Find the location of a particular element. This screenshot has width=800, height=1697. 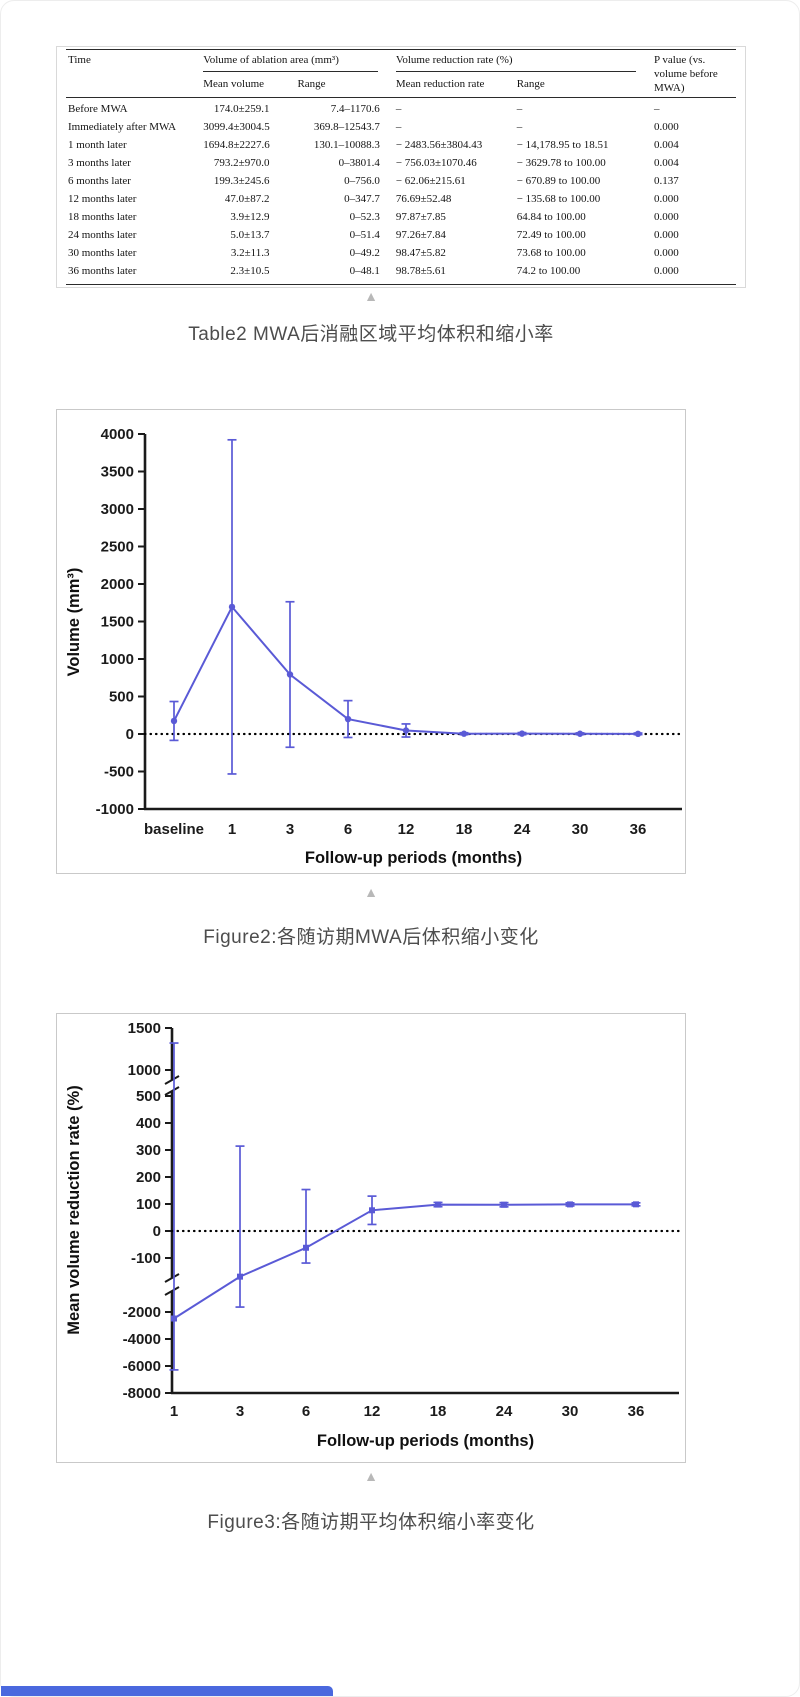

table-collapse-icon: ▲ is located at coordinates (371, 296).